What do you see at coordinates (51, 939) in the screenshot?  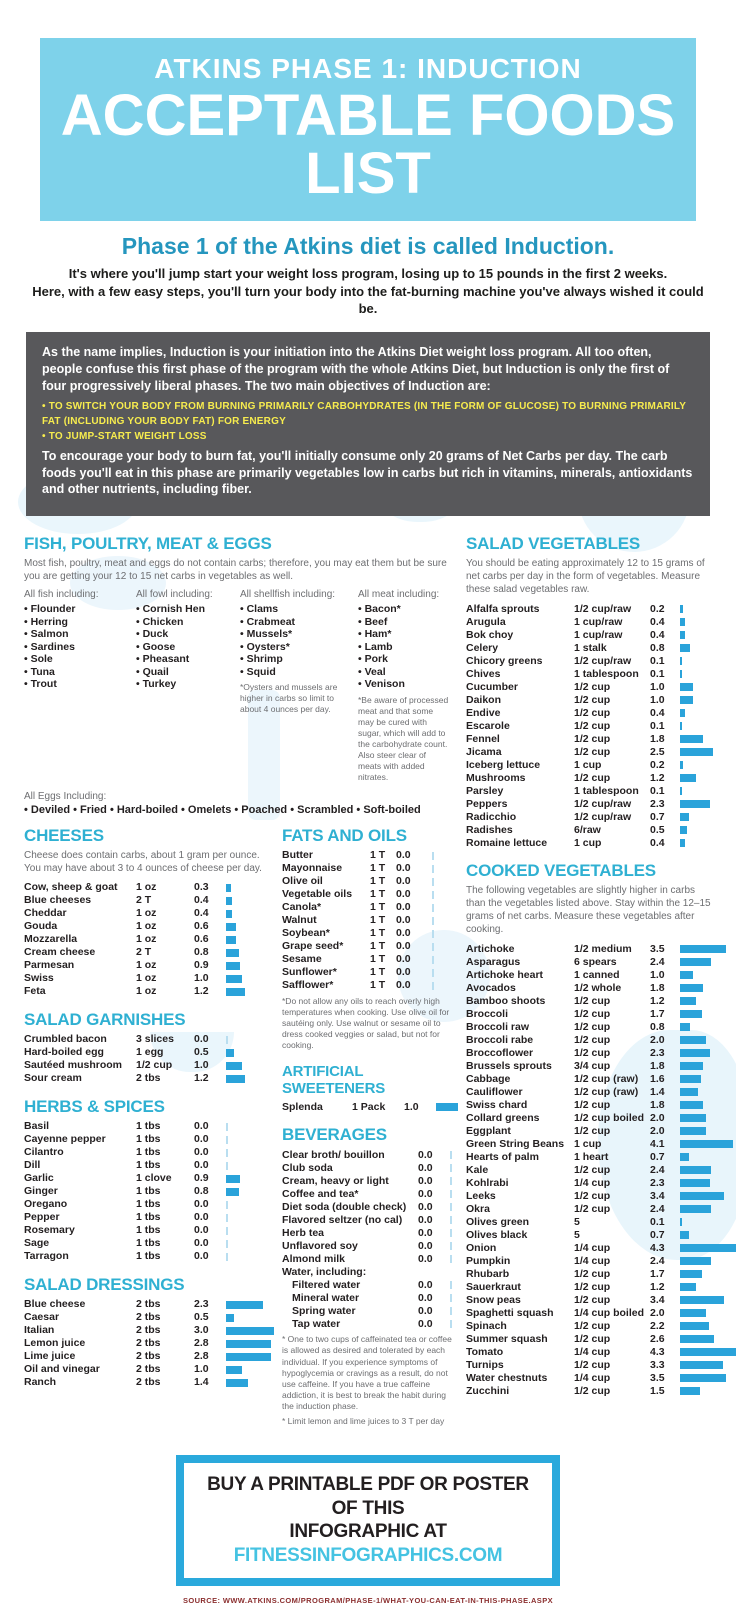 I see `food-name: Mozzarella` at bounding box center [51, 939].